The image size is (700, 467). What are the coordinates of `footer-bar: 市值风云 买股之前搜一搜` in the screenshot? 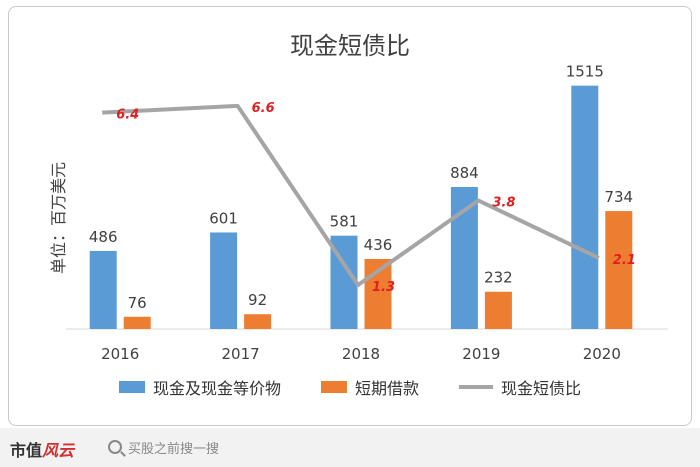 It's located at (350, 447).